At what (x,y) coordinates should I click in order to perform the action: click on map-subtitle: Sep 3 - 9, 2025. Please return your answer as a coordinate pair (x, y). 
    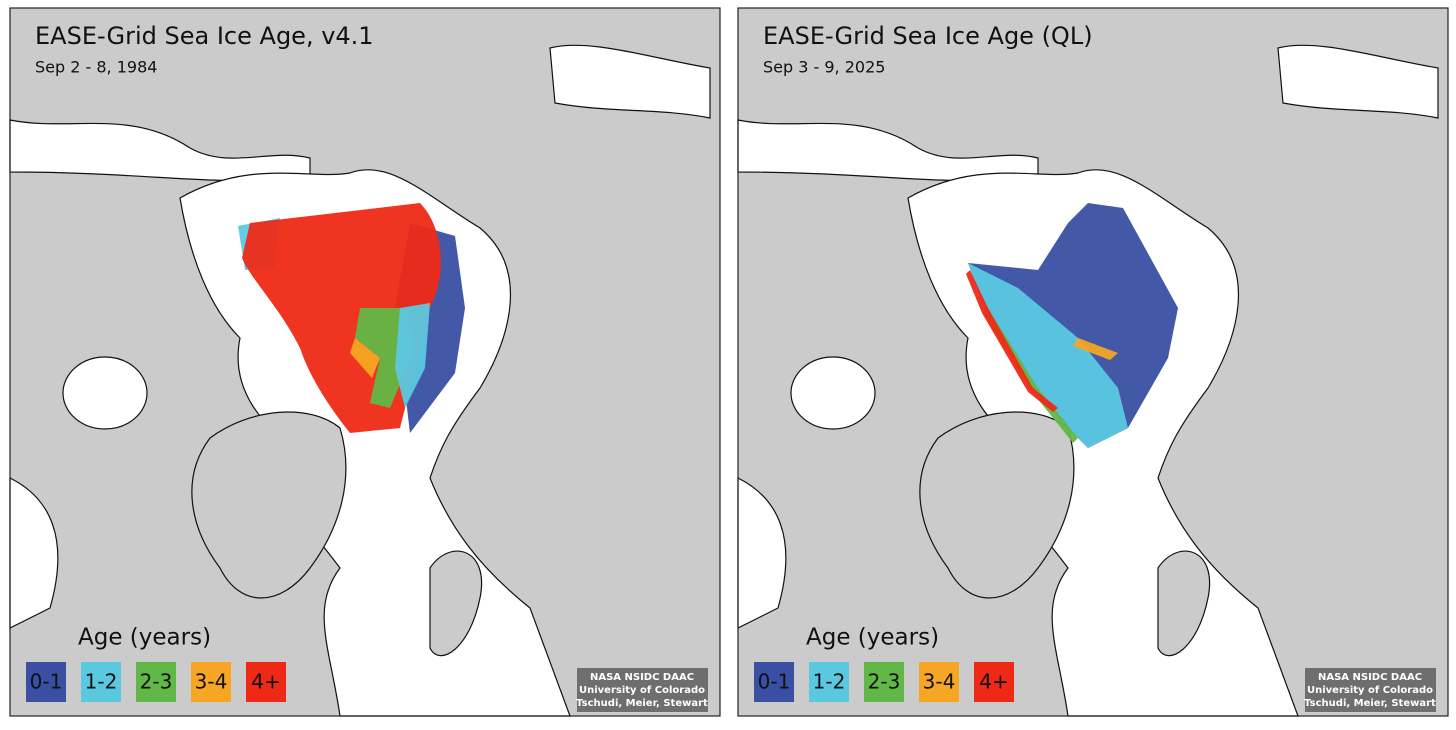
    Looking at the image, I should click on (824, 67).